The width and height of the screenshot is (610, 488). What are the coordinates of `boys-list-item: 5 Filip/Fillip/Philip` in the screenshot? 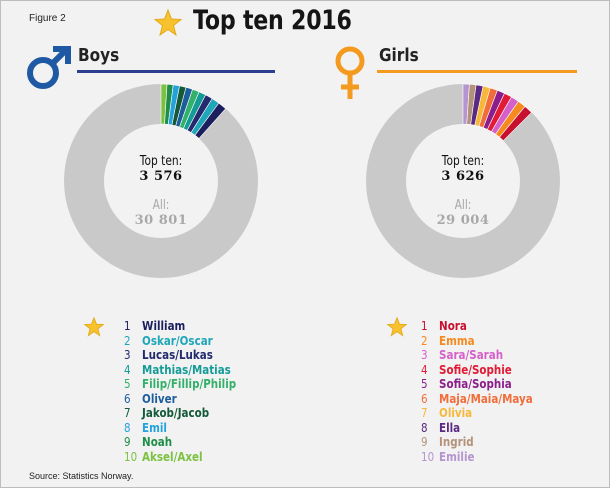 It's located at (180, 384).